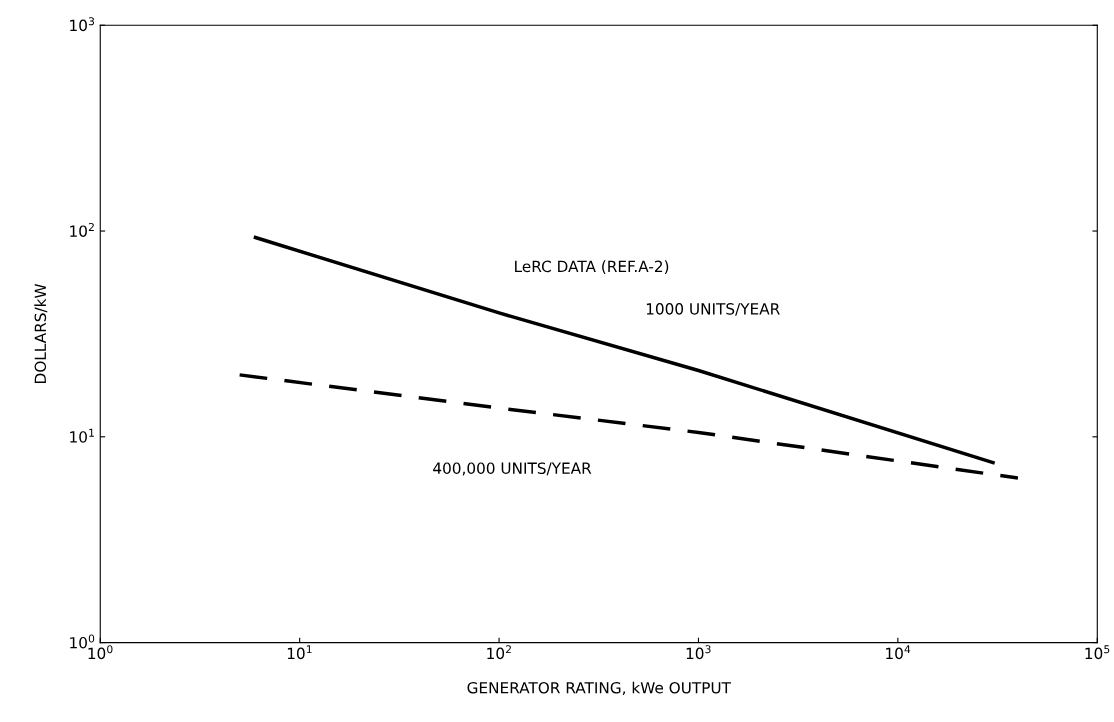 This screenshot has height=722, width=1114. I want to click on y-tick-label: 10$^{3}$, so click(82, 24).